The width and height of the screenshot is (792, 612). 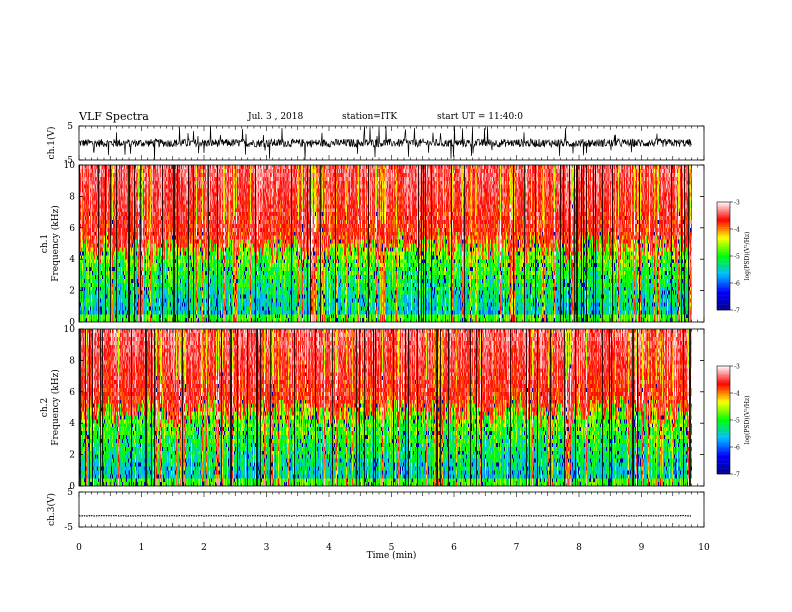 I want to click on colorbar-tick-label: -5, so click(x=737, y=421).